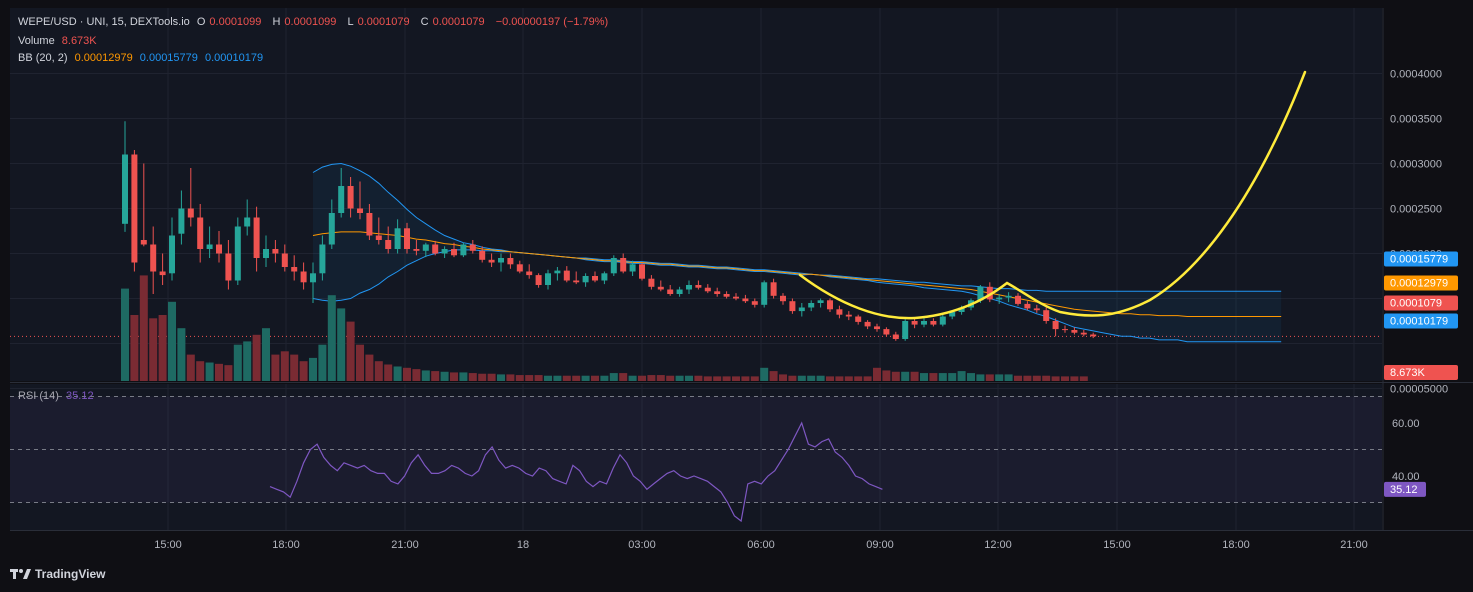 The image size is (1473, 592). Describe the element at coordinates (38, 396) in the screenshot. I see `rsi-label: RSI (14)` at that location.